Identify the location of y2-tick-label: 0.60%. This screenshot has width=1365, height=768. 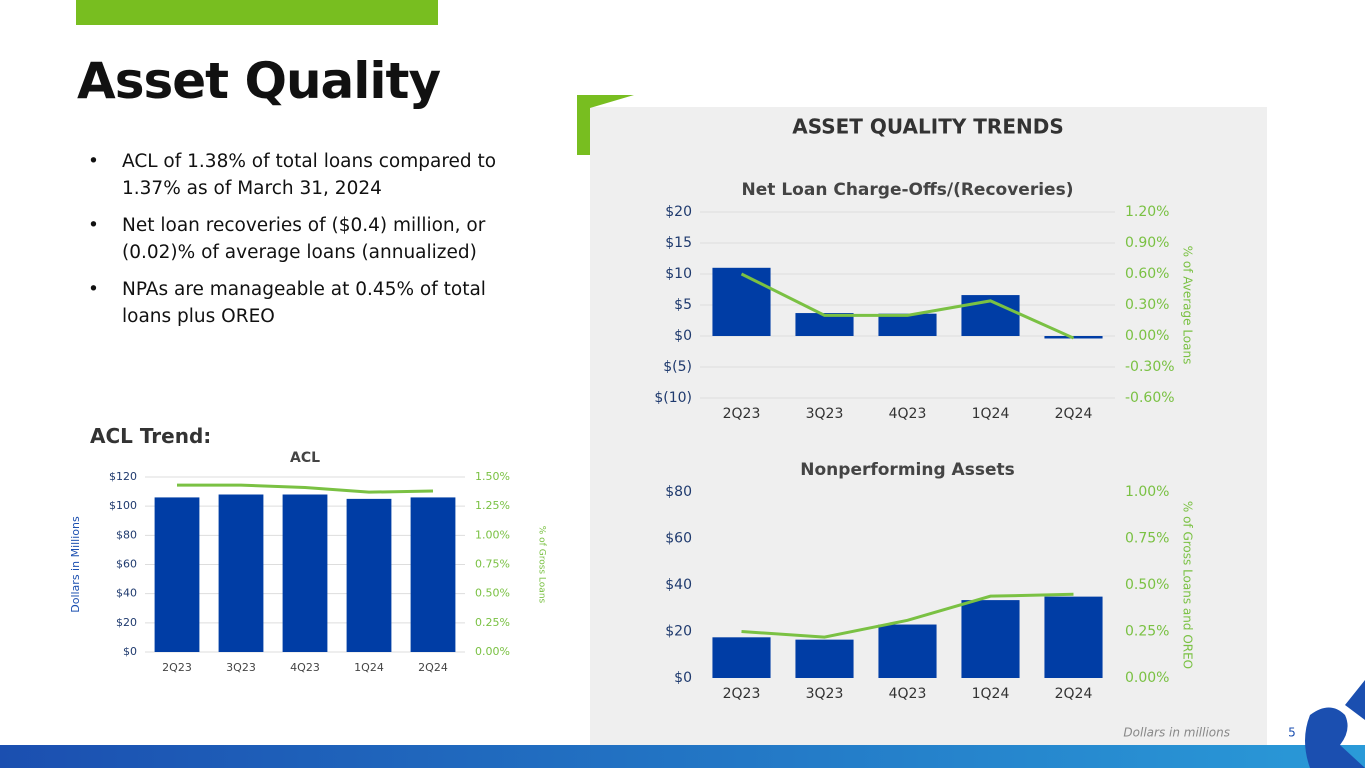
(1147, 274).